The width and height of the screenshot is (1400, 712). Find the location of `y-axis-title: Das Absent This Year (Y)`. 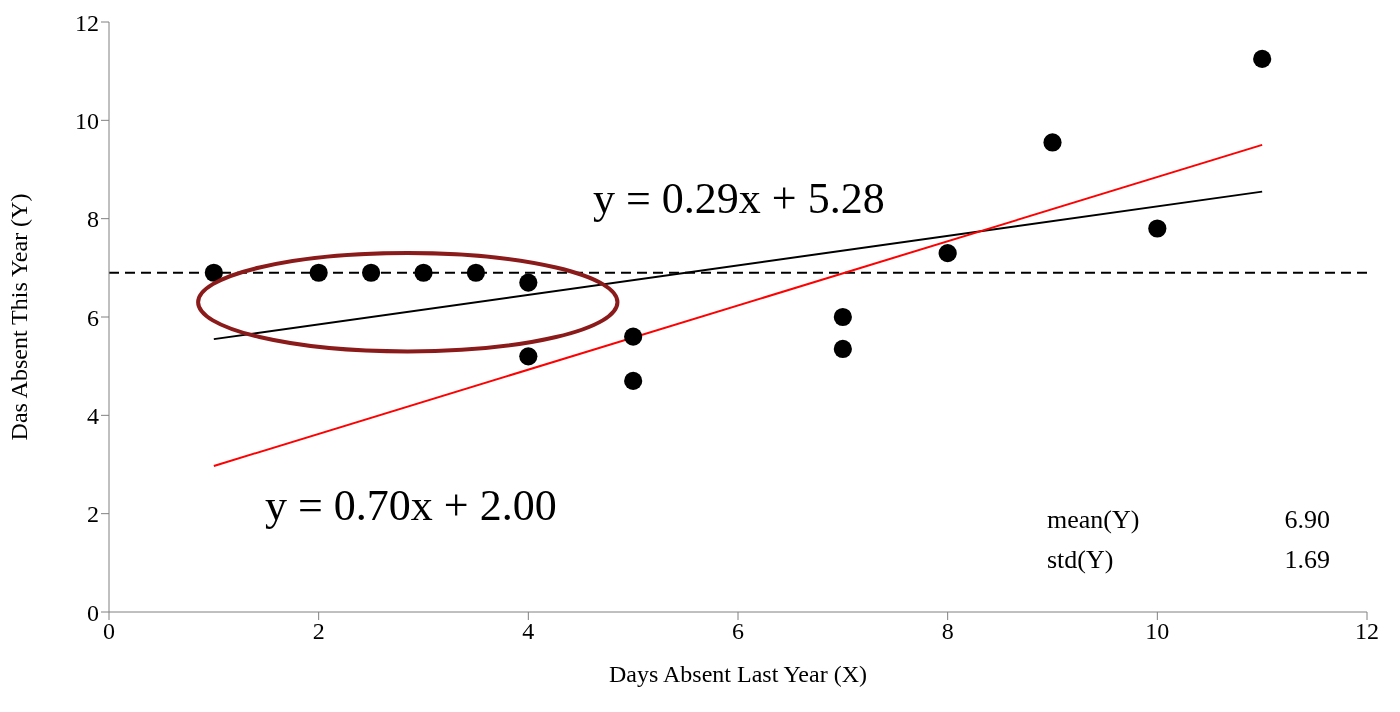

y-axis-title: Das Absent This Year (Y) is located at coordinates (18, 317).